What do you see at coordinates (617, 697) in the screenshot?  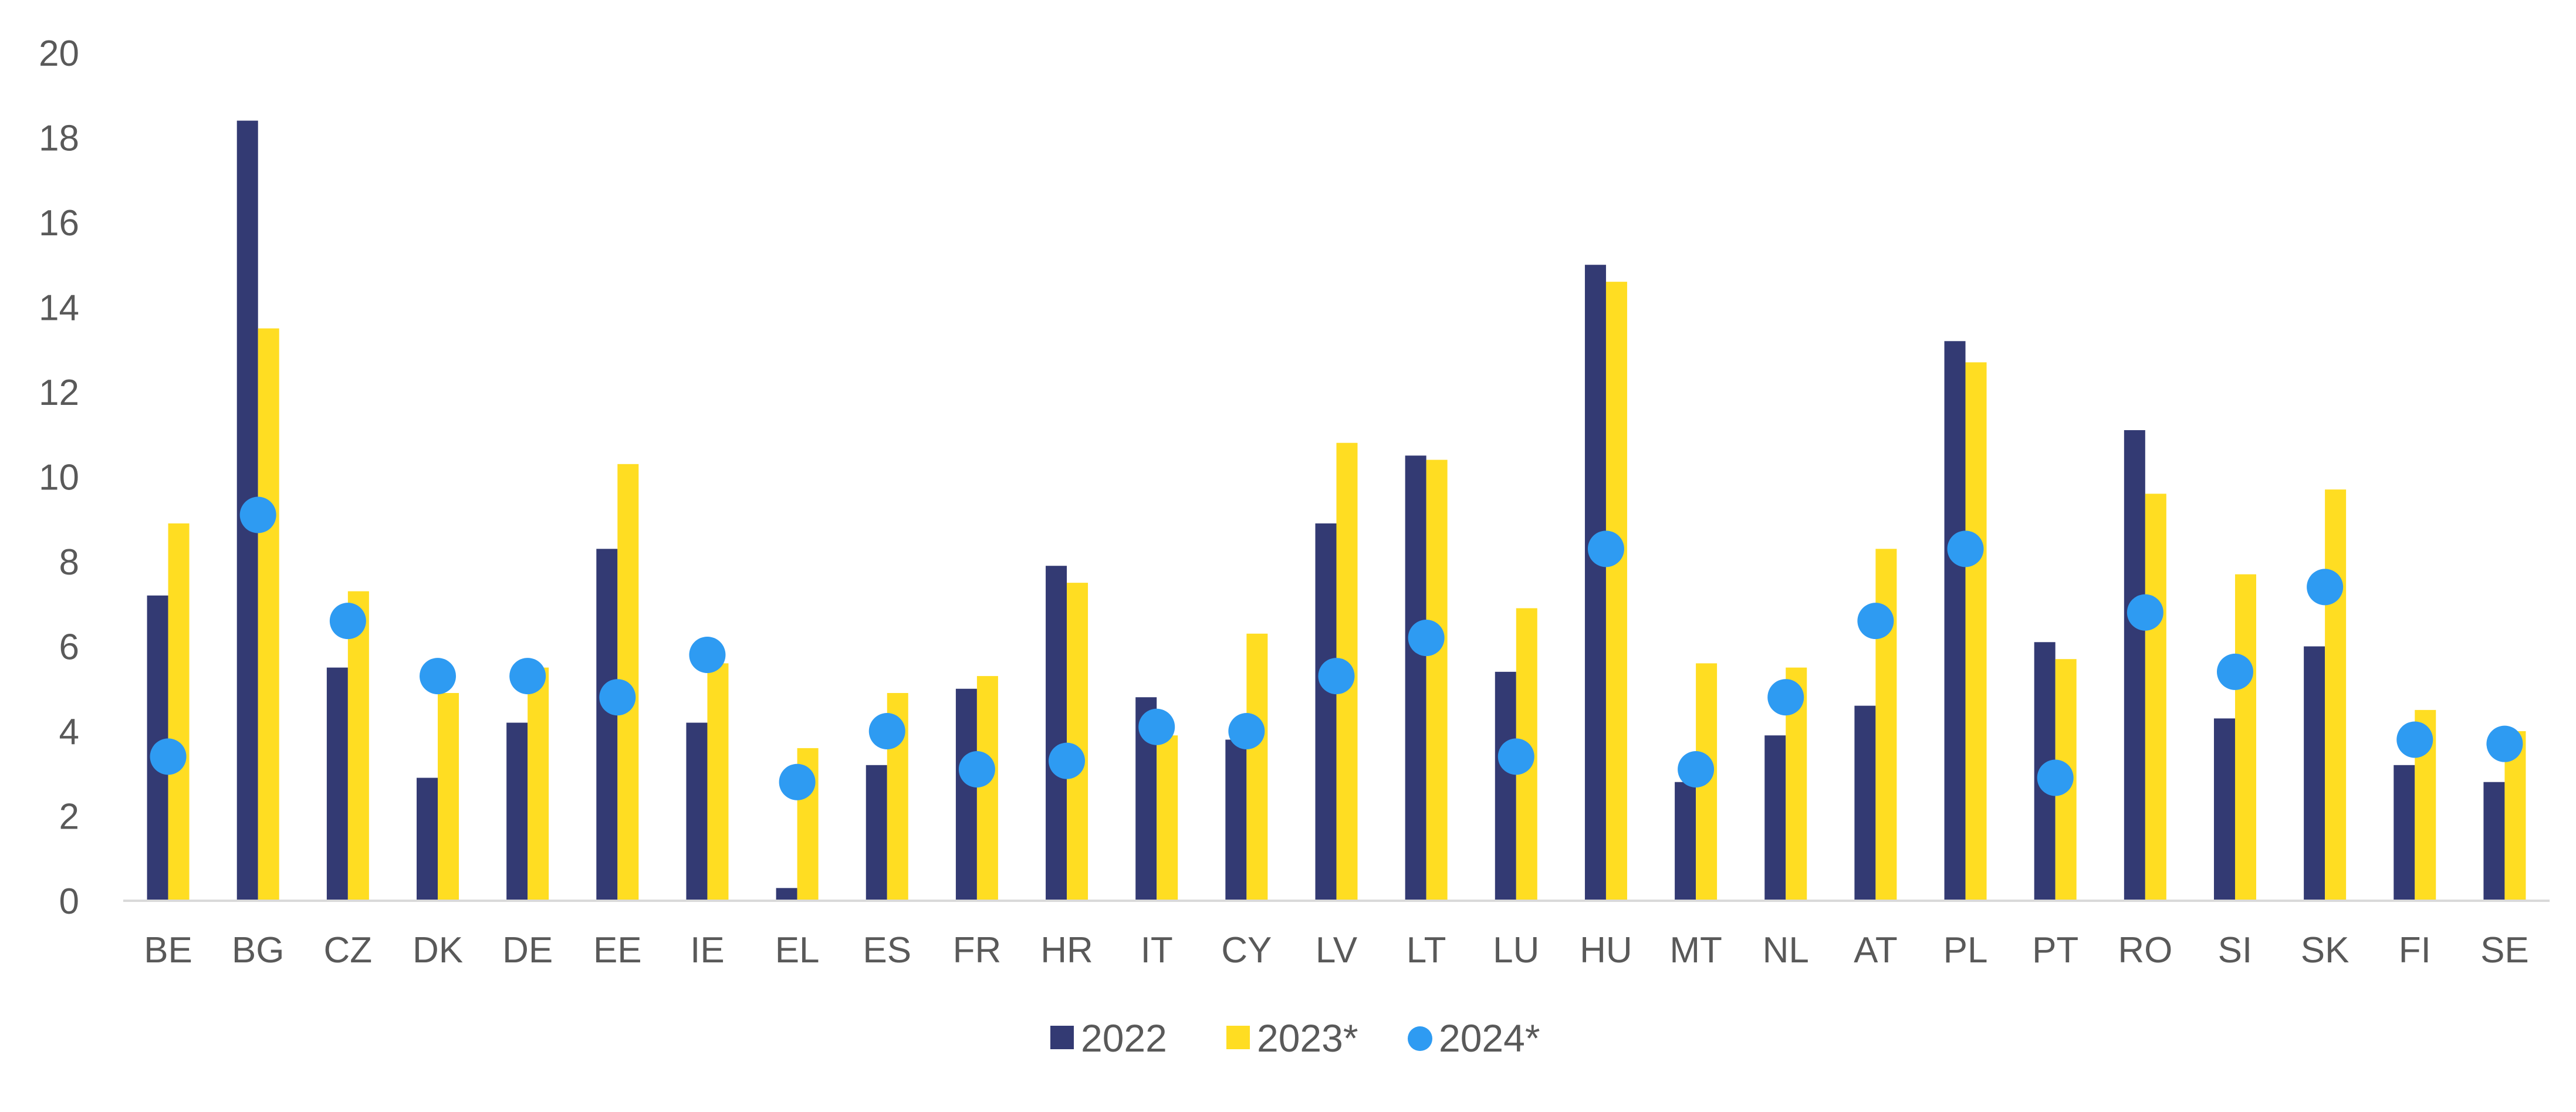 I see `point-2024-ee` at bounding box center [617, 697].